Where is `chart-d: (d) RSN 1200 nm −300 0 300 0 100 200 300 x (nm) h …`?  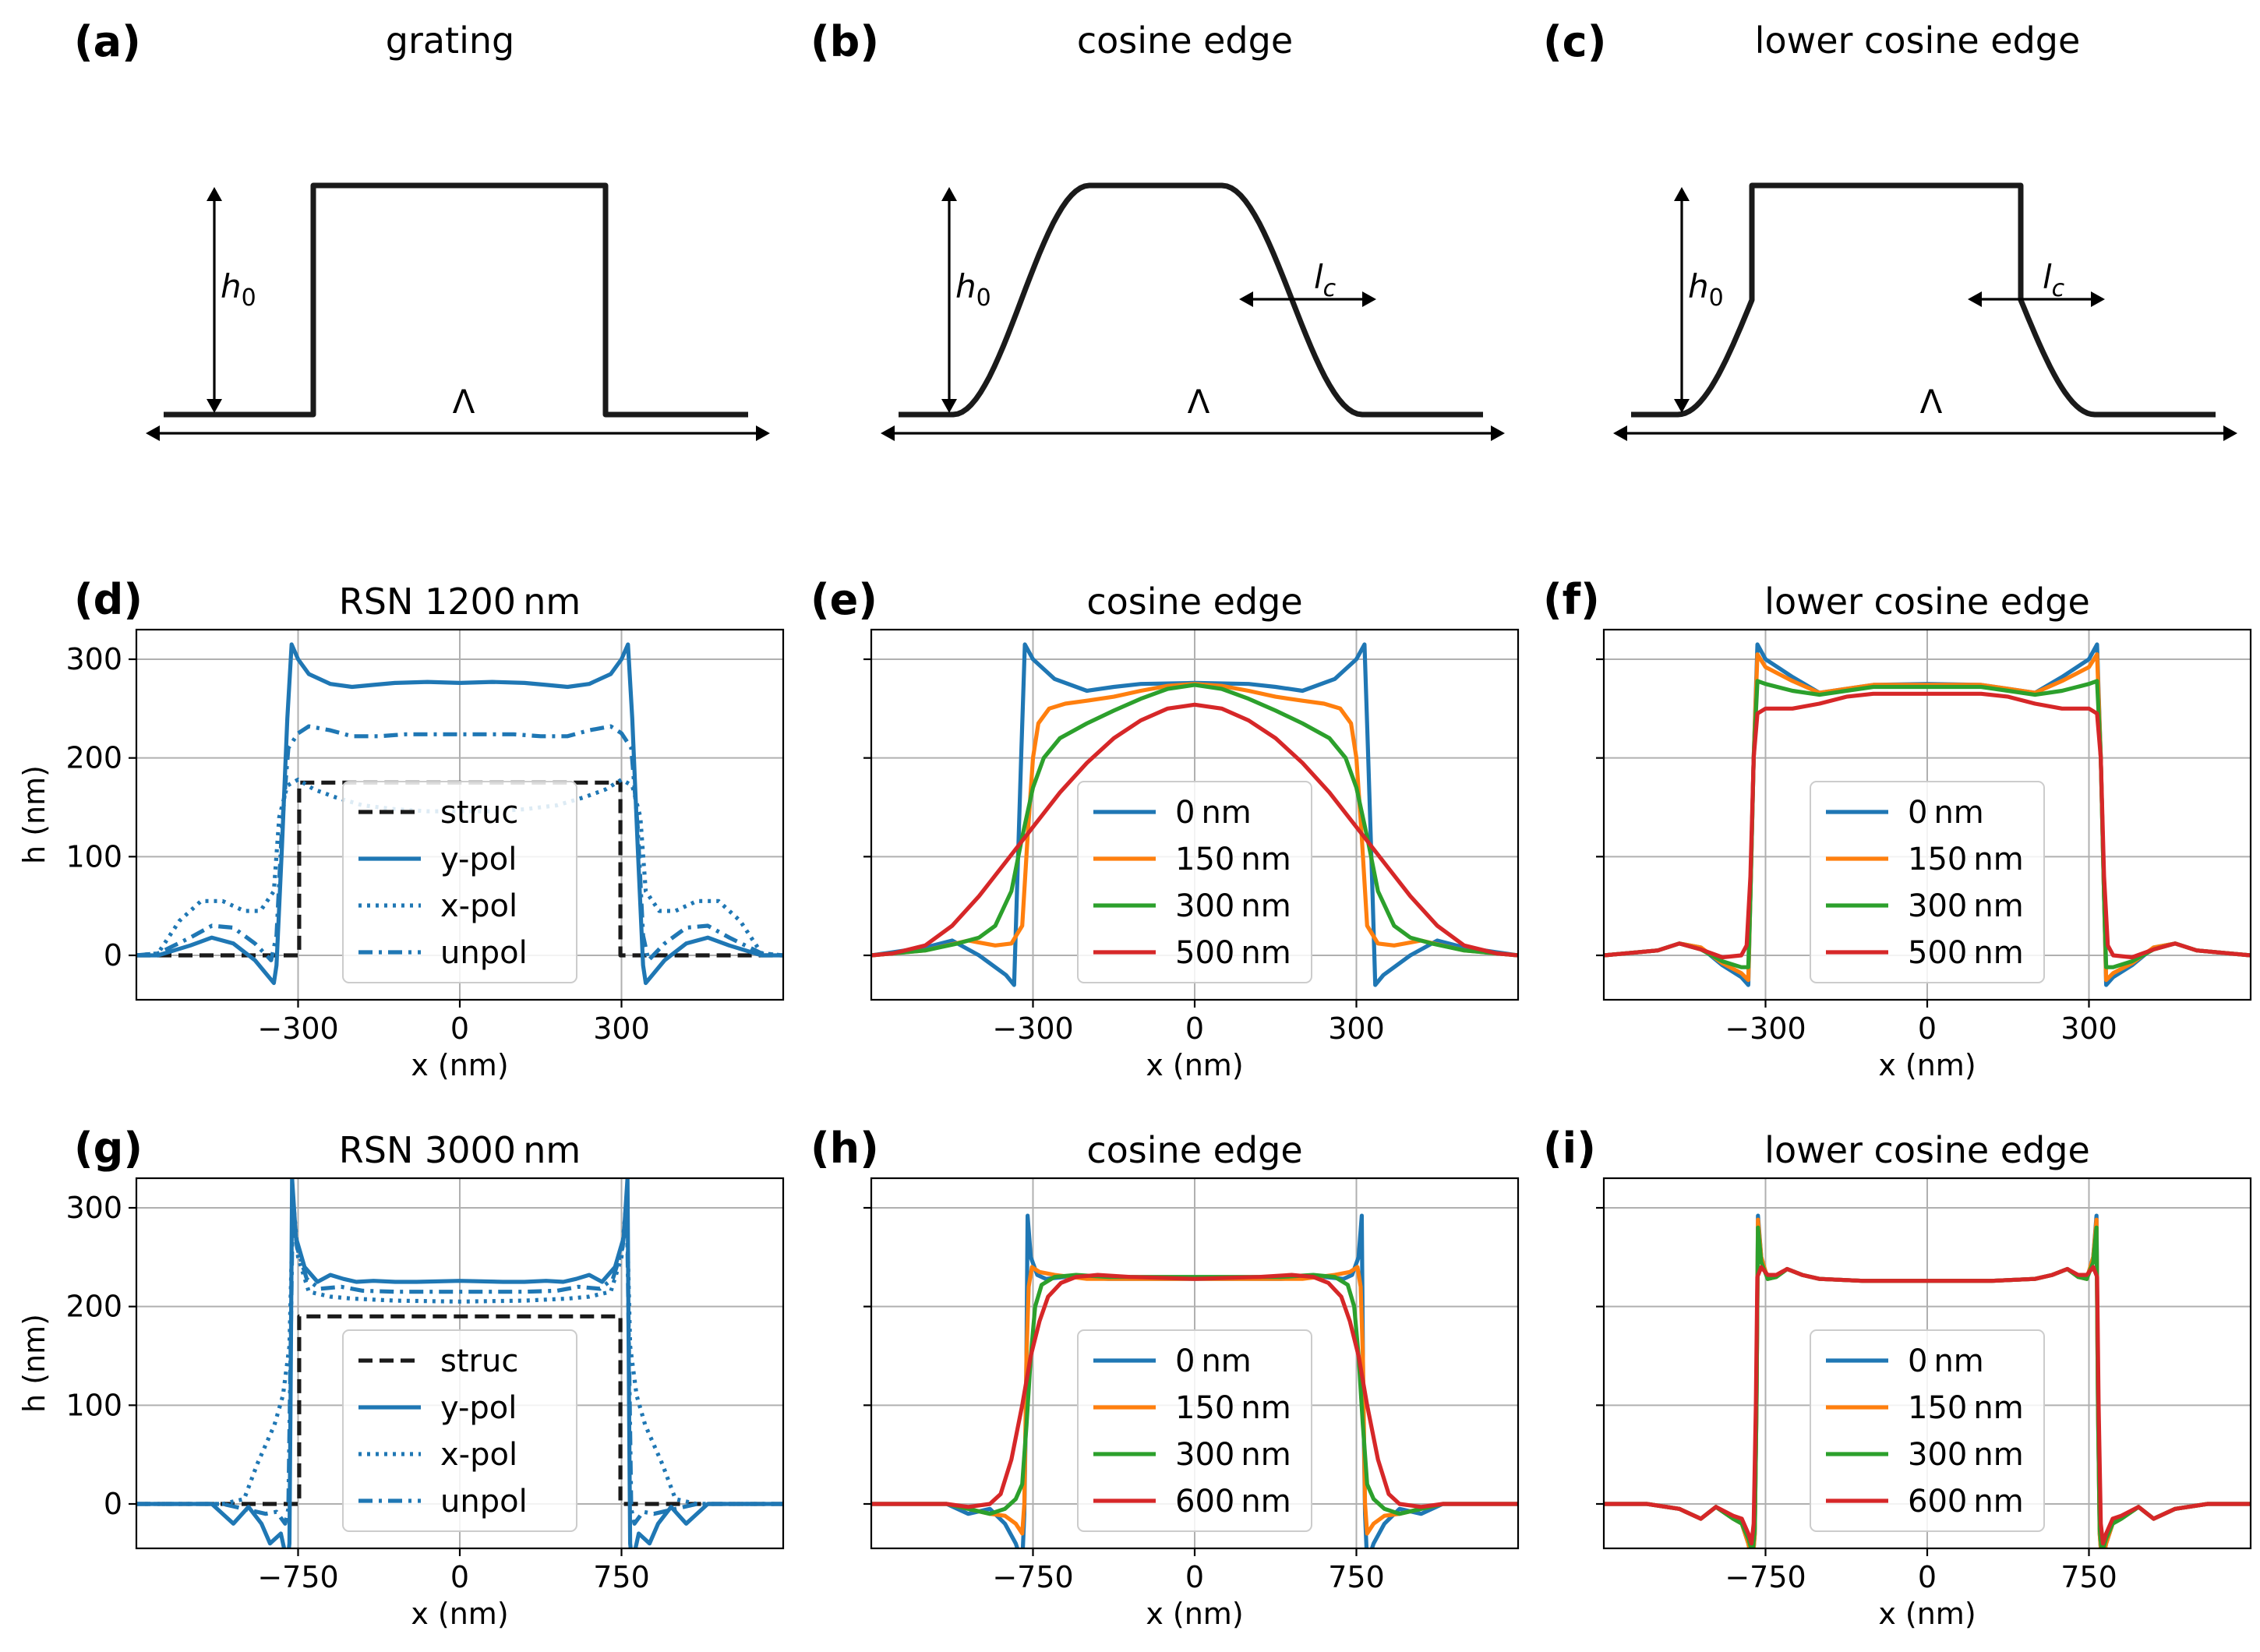
chart-d: (d) RSN 1200 nm −300 0 300 0 100 200 300 x (nm) h … is located at coordinates (401, 829).